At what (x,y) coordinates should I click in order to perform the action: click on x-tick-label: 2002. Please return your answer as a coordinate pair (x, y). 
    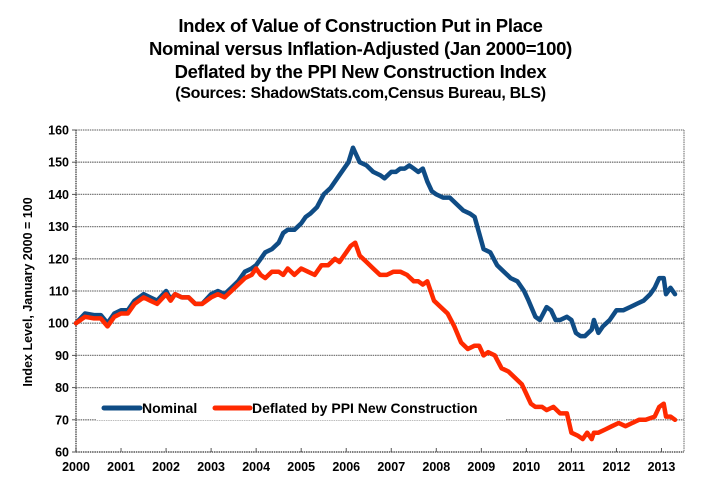
    Looking at the image, I should click on (166, 467).